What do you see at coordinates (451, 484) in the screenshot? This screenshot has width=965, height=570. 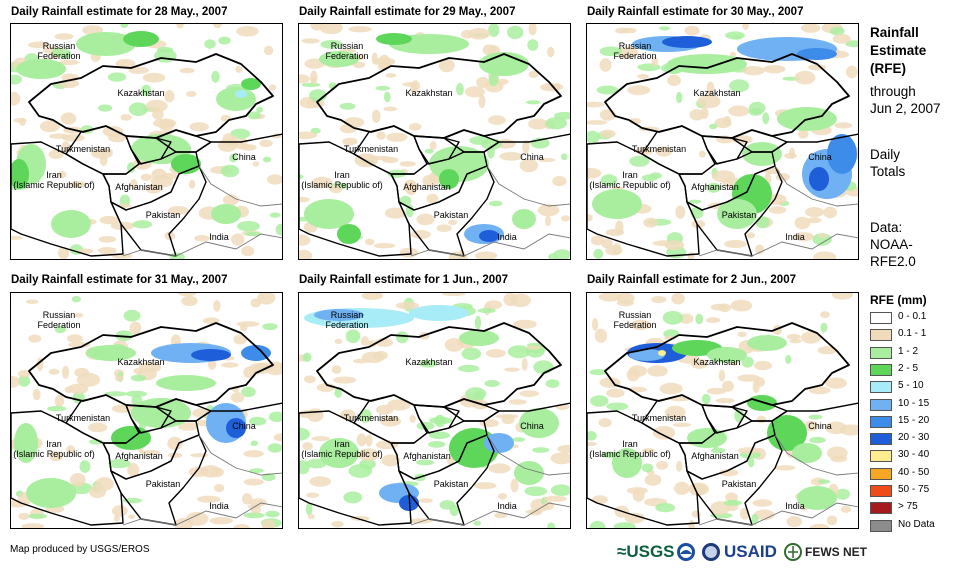 I see `country-label-pakistan: Pakistan` at bounding box center [451, 484].